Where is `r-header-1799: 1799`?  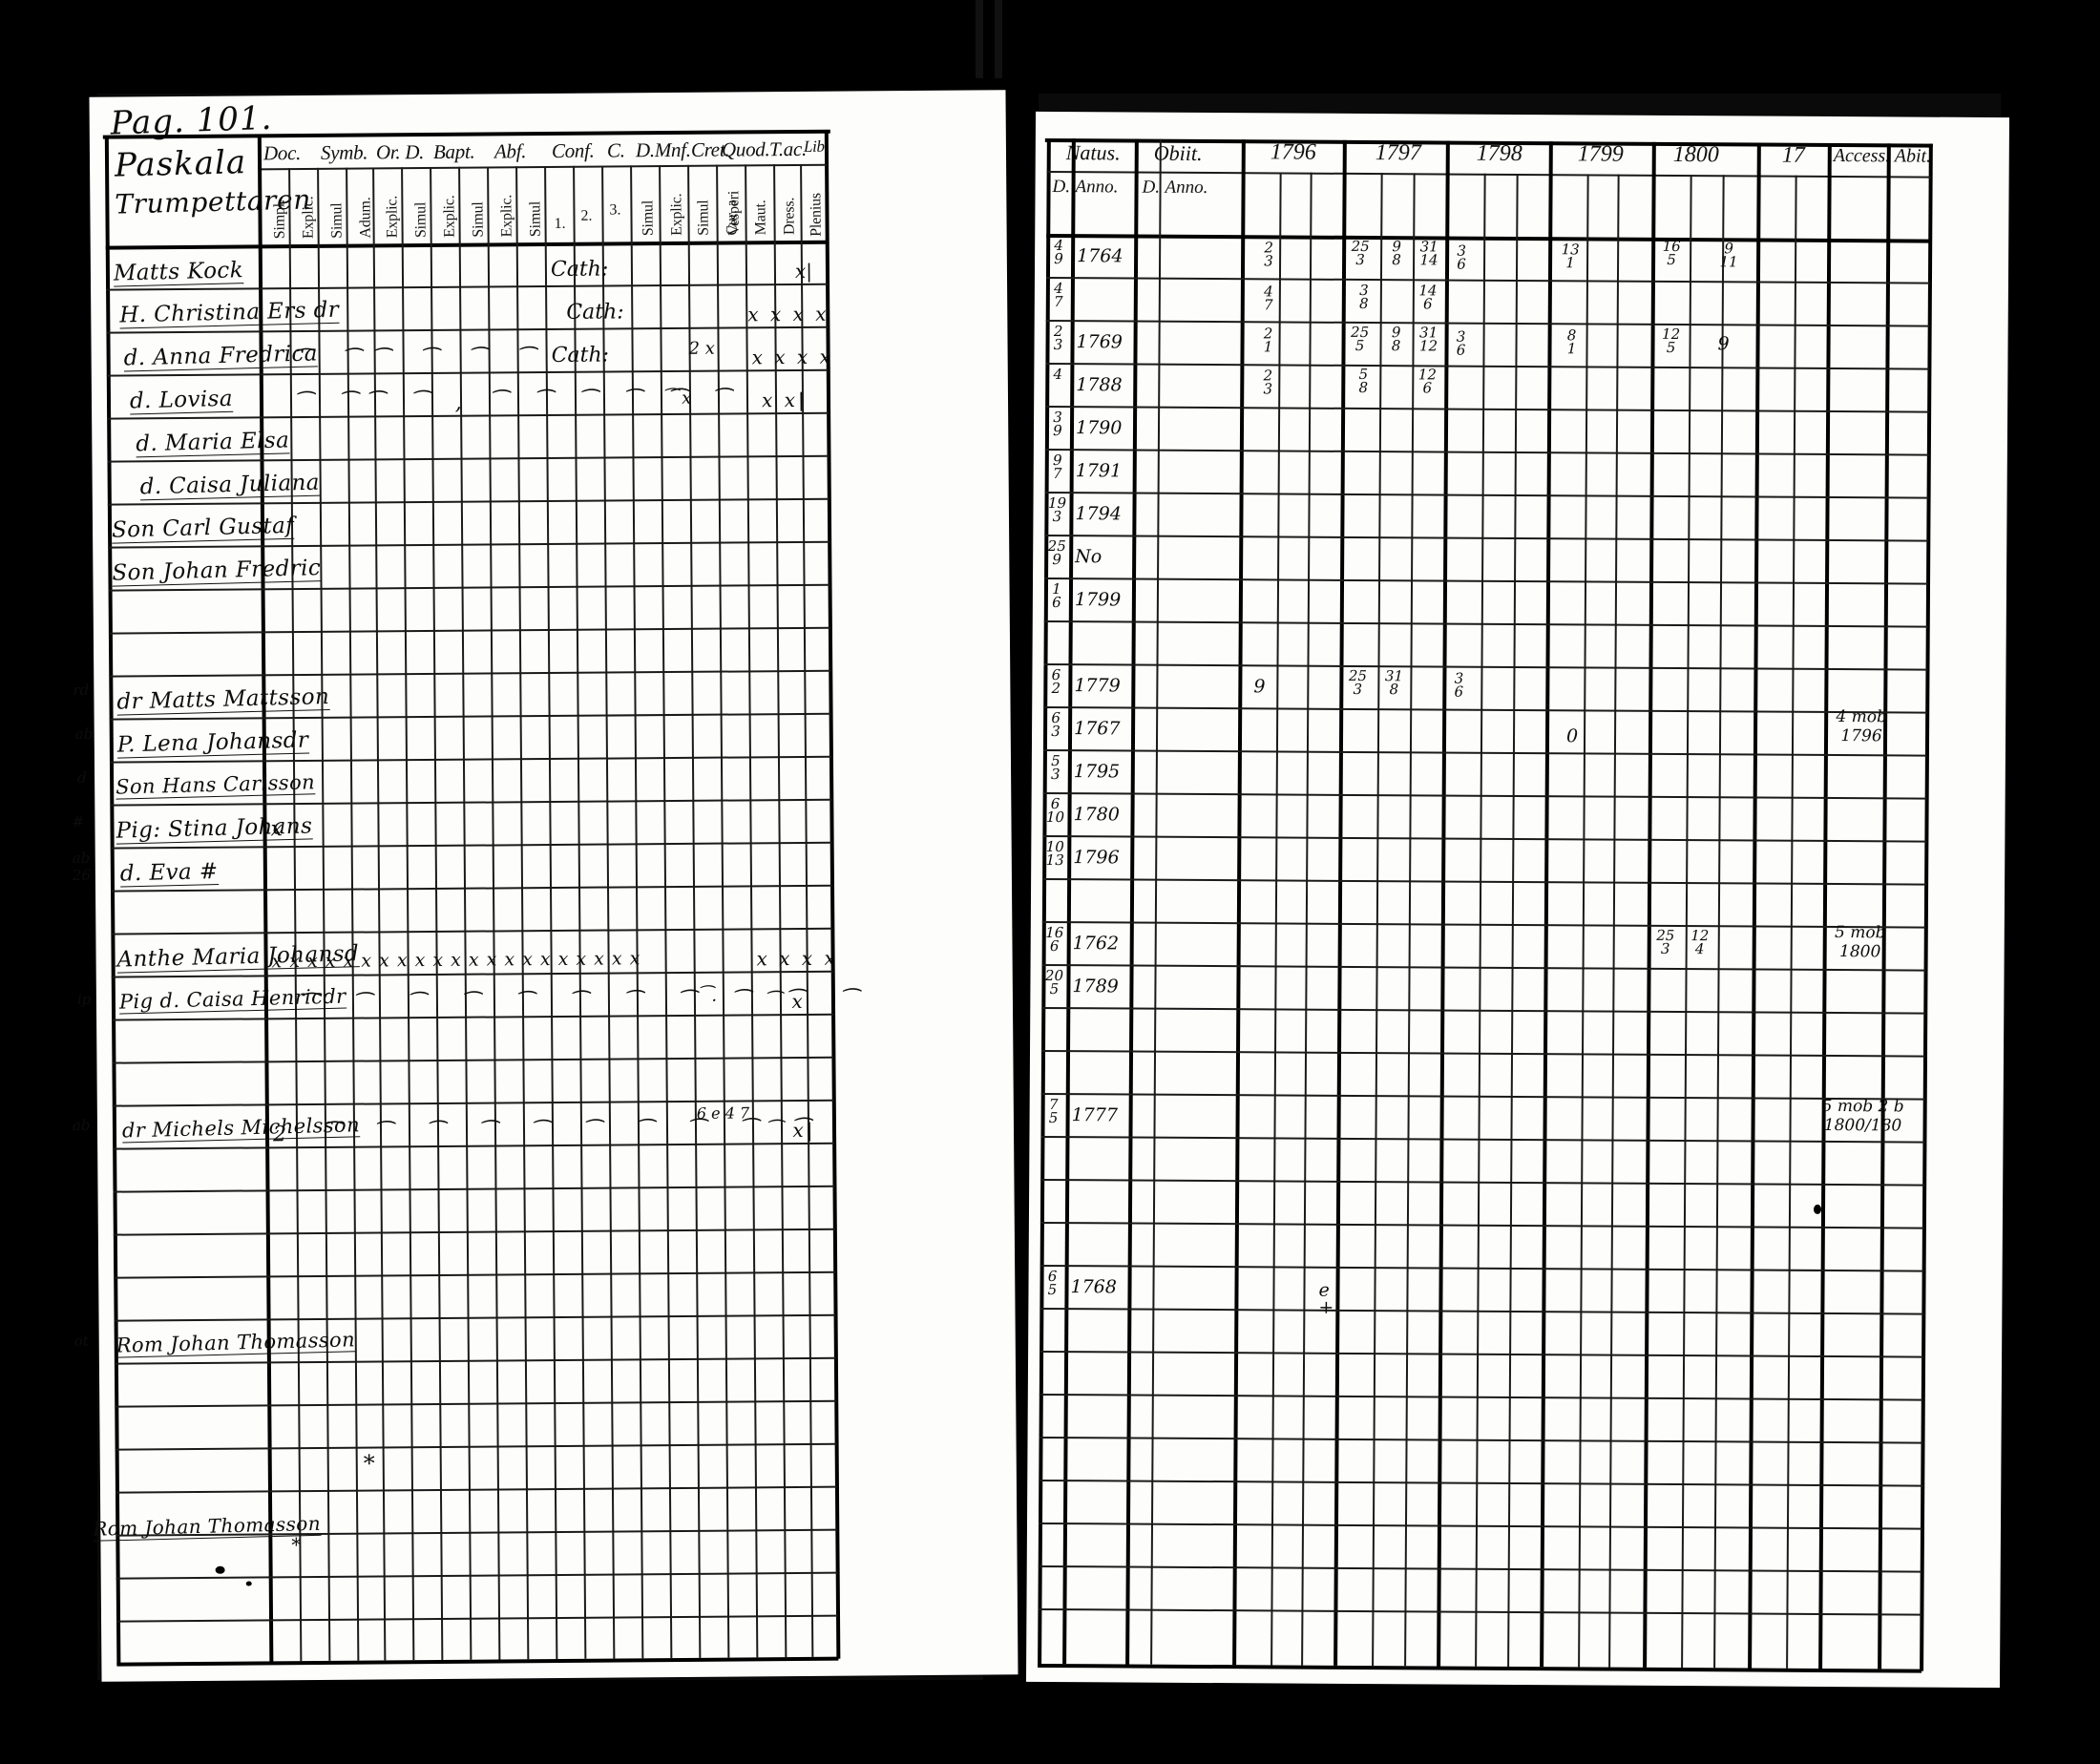
r-header-1799: 1799 is located at coordinates (1601, 154).